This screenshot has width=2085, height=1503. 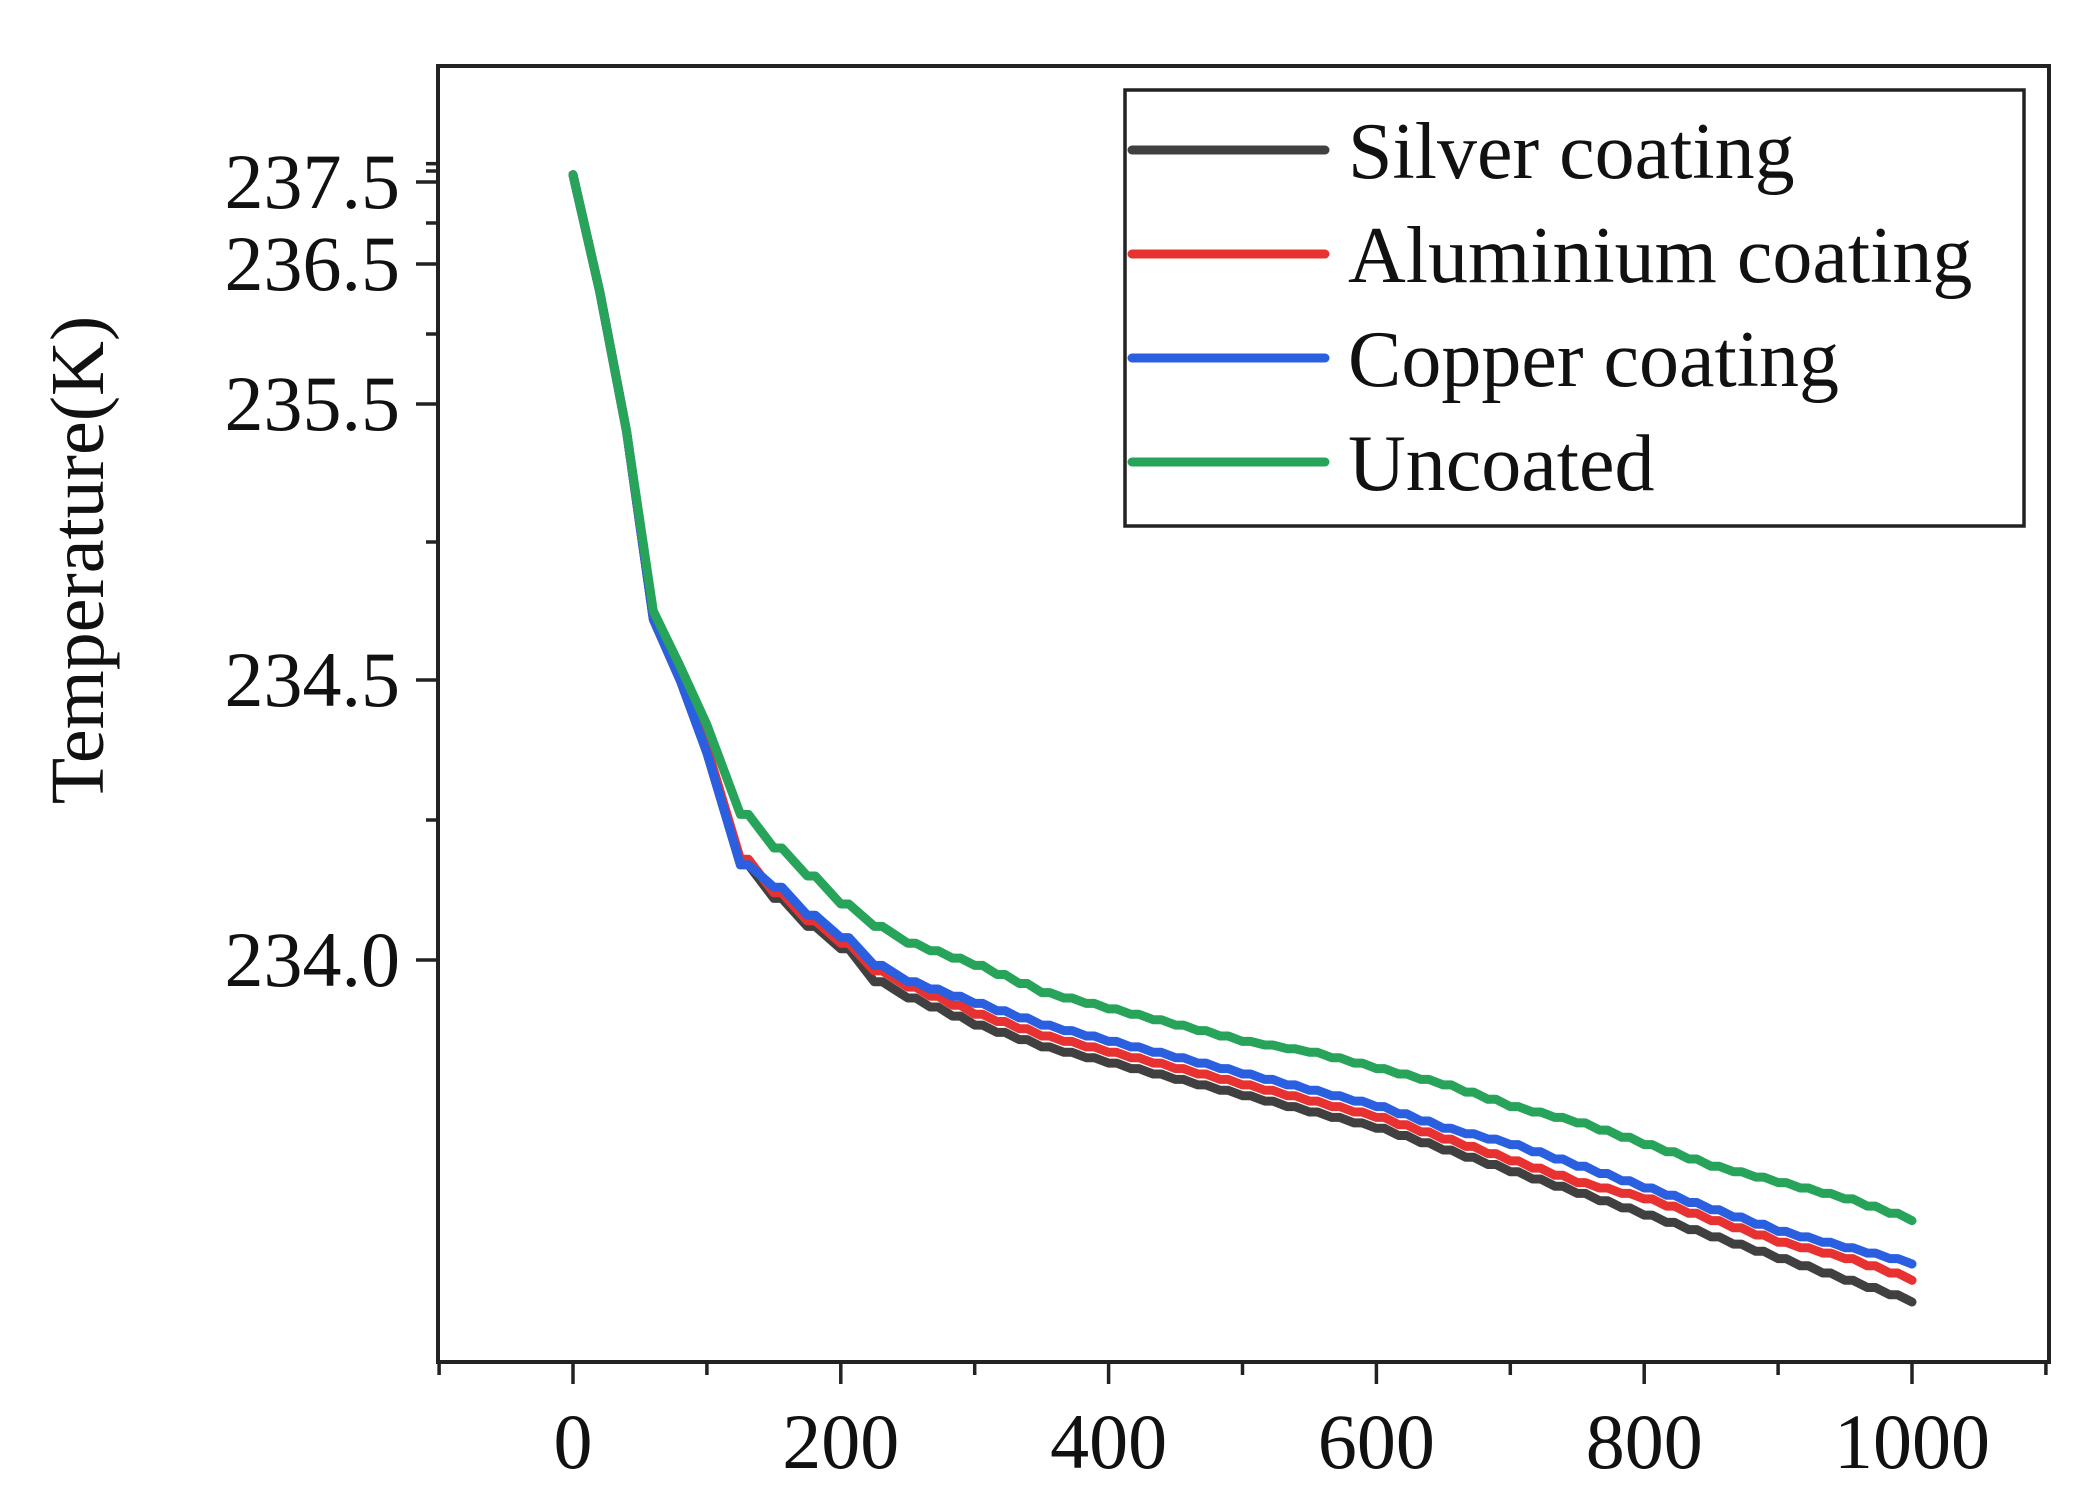 What do you see at coordinates (313, 181) in the screenshot?
I see `y-tick-label: 237.5` at bounding box center [313, 181].